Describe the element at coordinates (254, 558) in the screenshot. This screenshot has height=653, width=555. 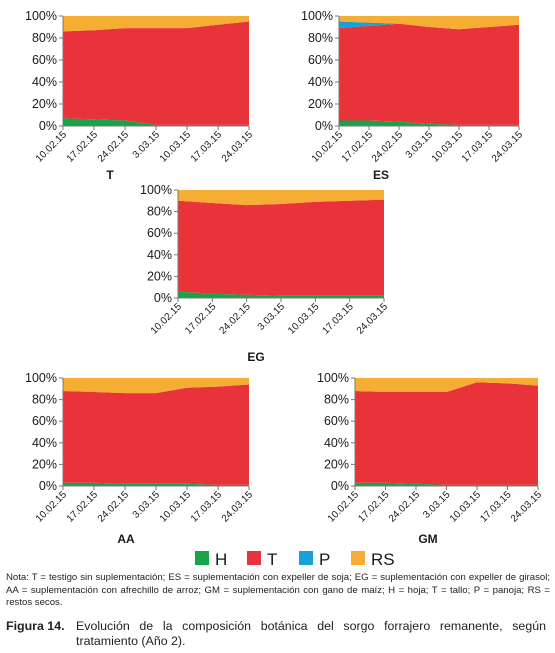
I see `legend-swatch-T` at that location.